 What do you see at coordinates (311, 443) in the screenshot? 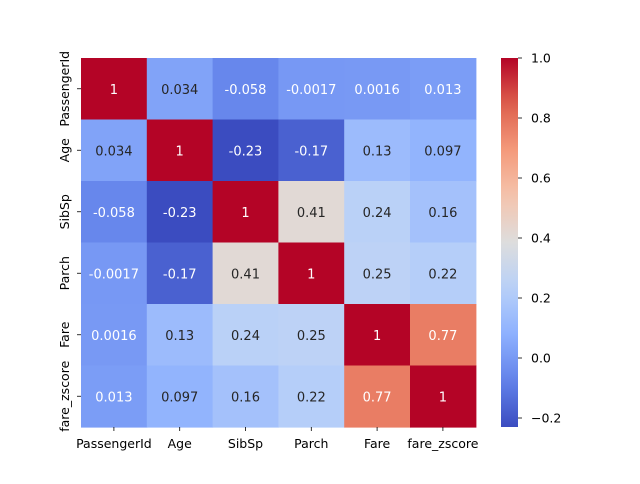
I see `x-tick-label: Parch` at bounding box center [311, 443].